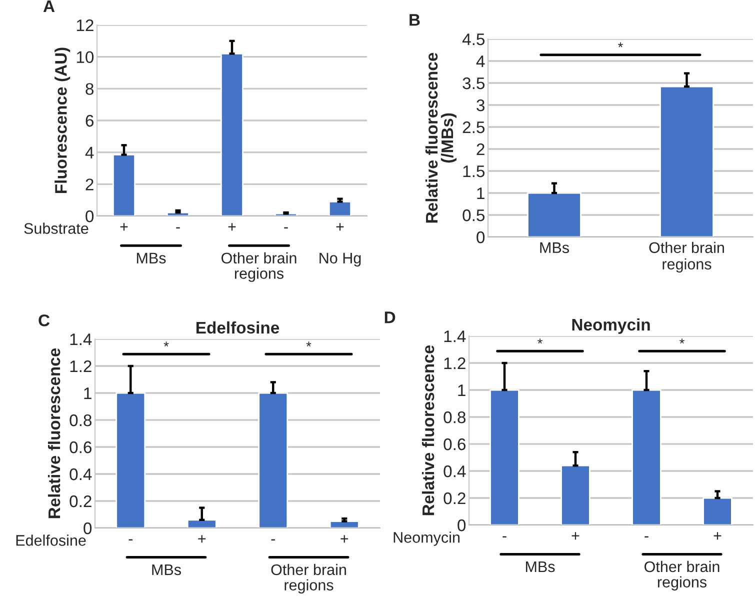 The image size is (755, 608). What do you see at coordinates (473, 127) in the screenshot?
I see `y-tick-label: 2.5` at bounding box center [473, 127].